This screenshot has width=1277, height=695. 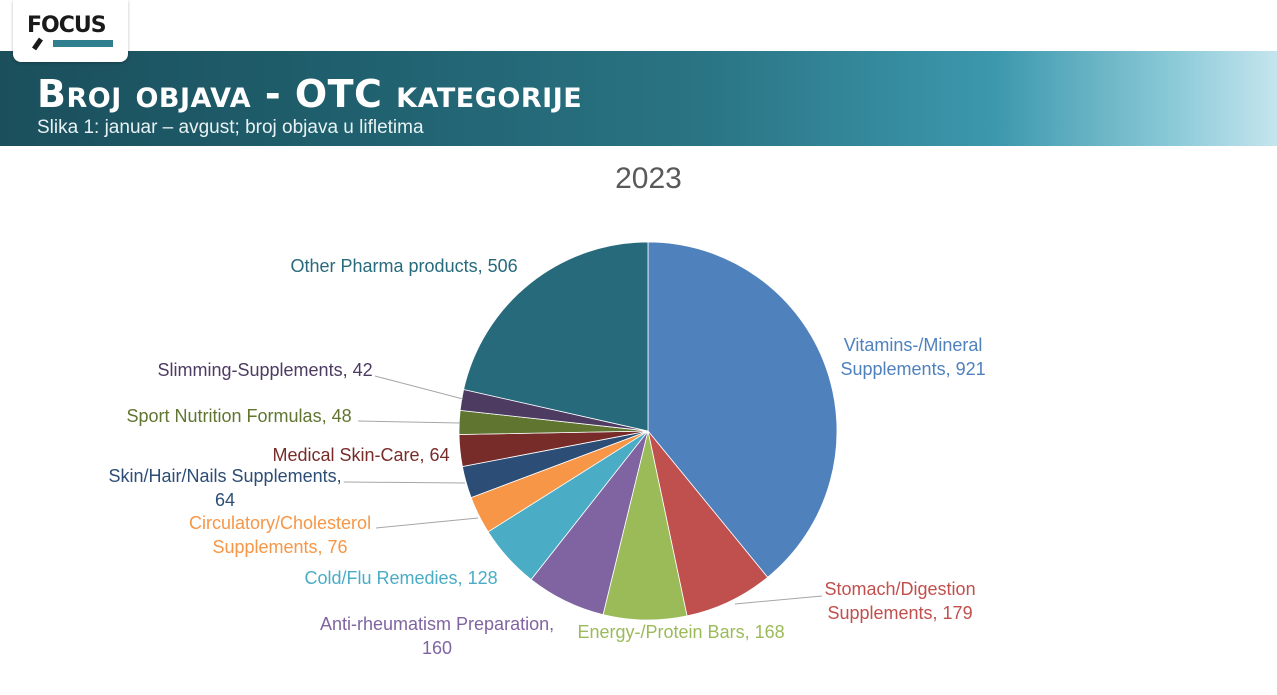 I want to click on slice-label-2: Stomach/Digestion Supplements, 179, so click(x=900, y=601).